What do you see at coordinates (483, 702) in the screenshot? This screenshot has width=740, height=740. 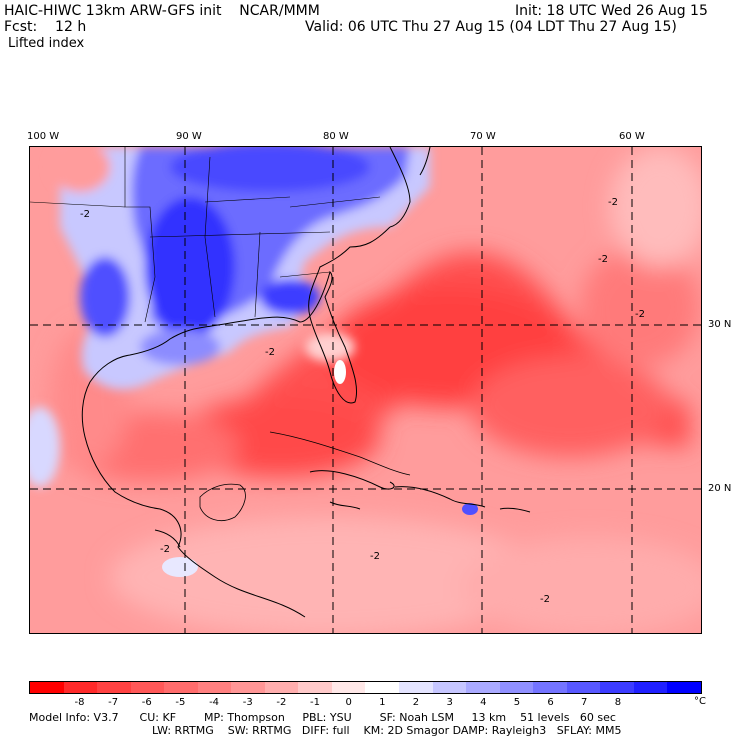 I see `colorbar-tick-label: 4` at bounding box center [483, 702].